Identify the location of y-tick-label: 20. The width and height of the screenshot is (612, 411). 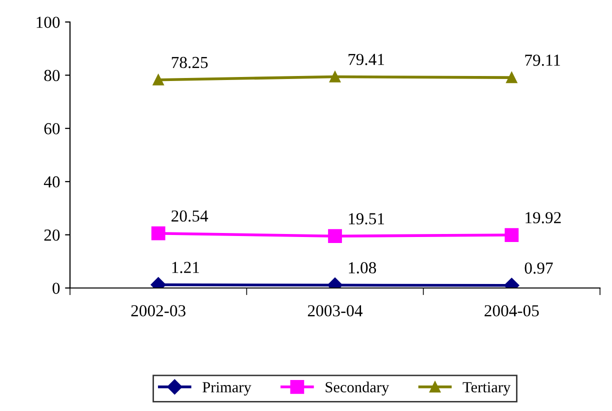
(52, 235).